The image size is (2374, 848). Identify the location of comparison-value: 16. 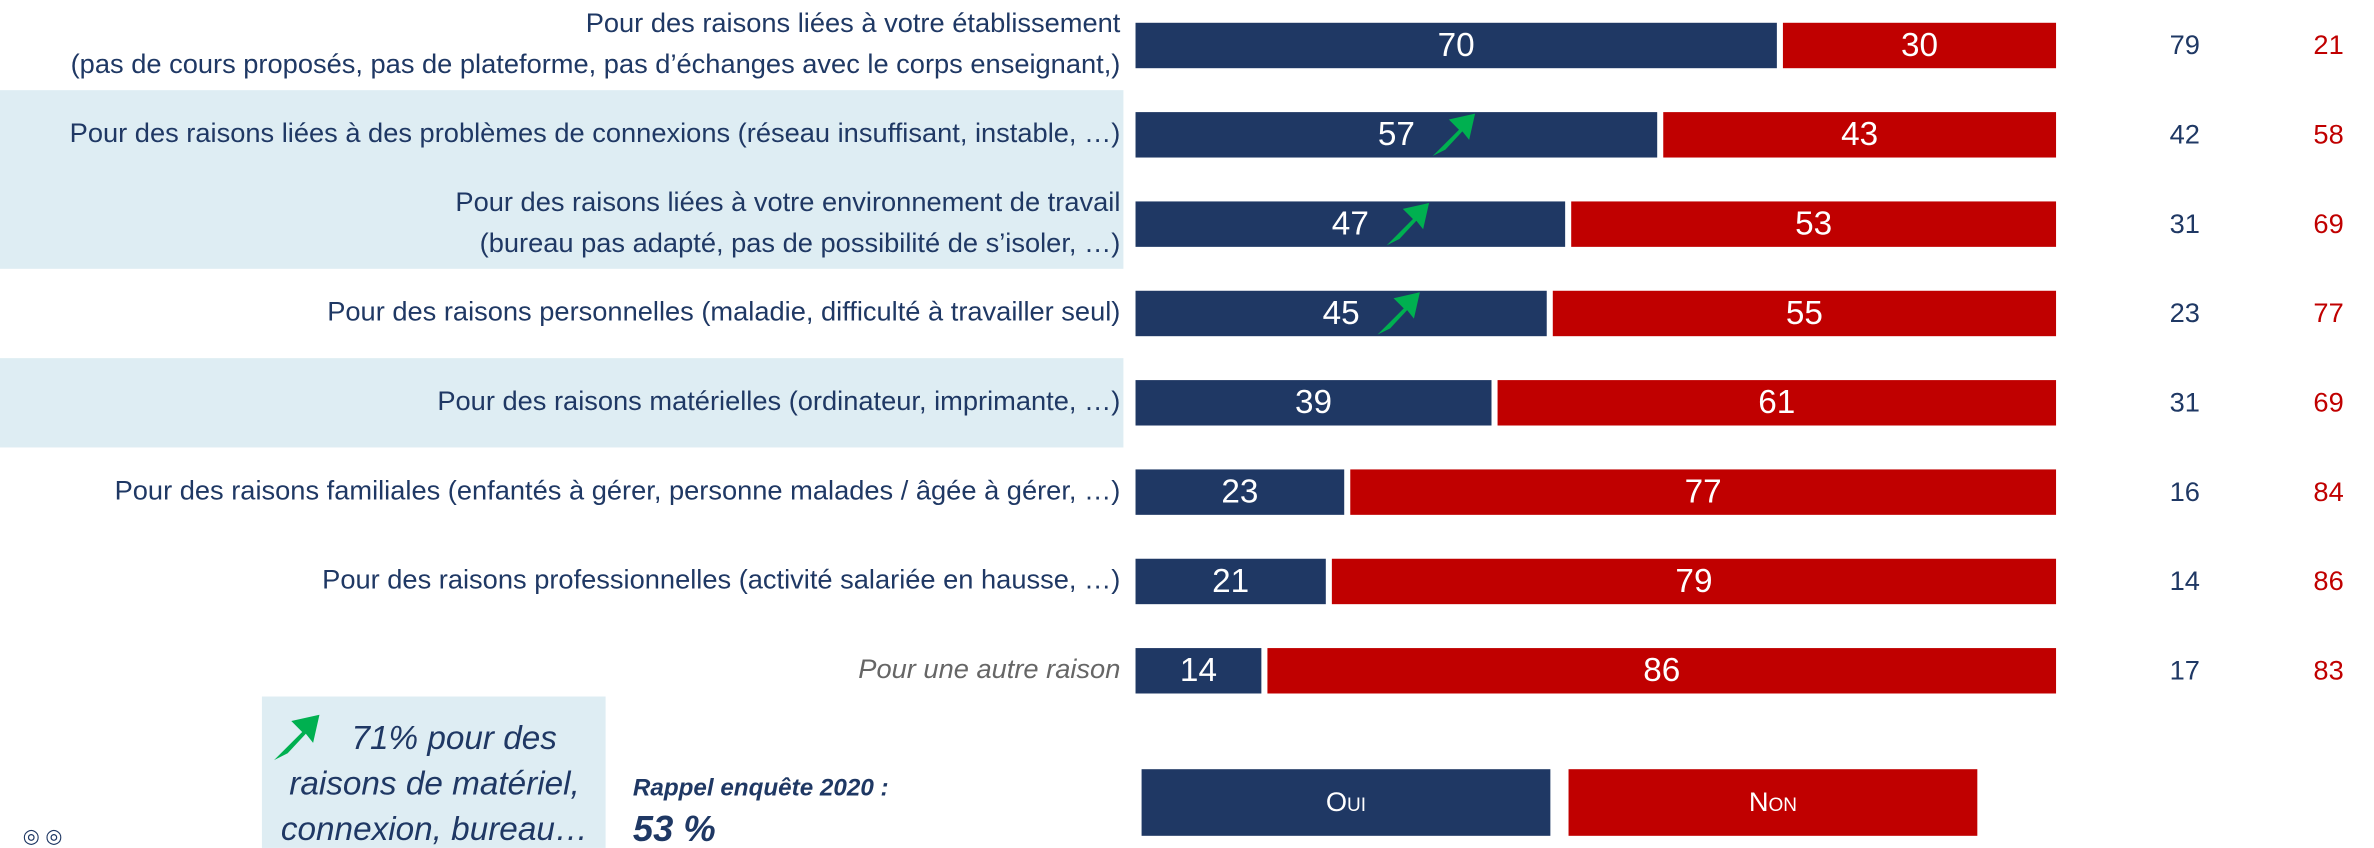
(2185, 491).